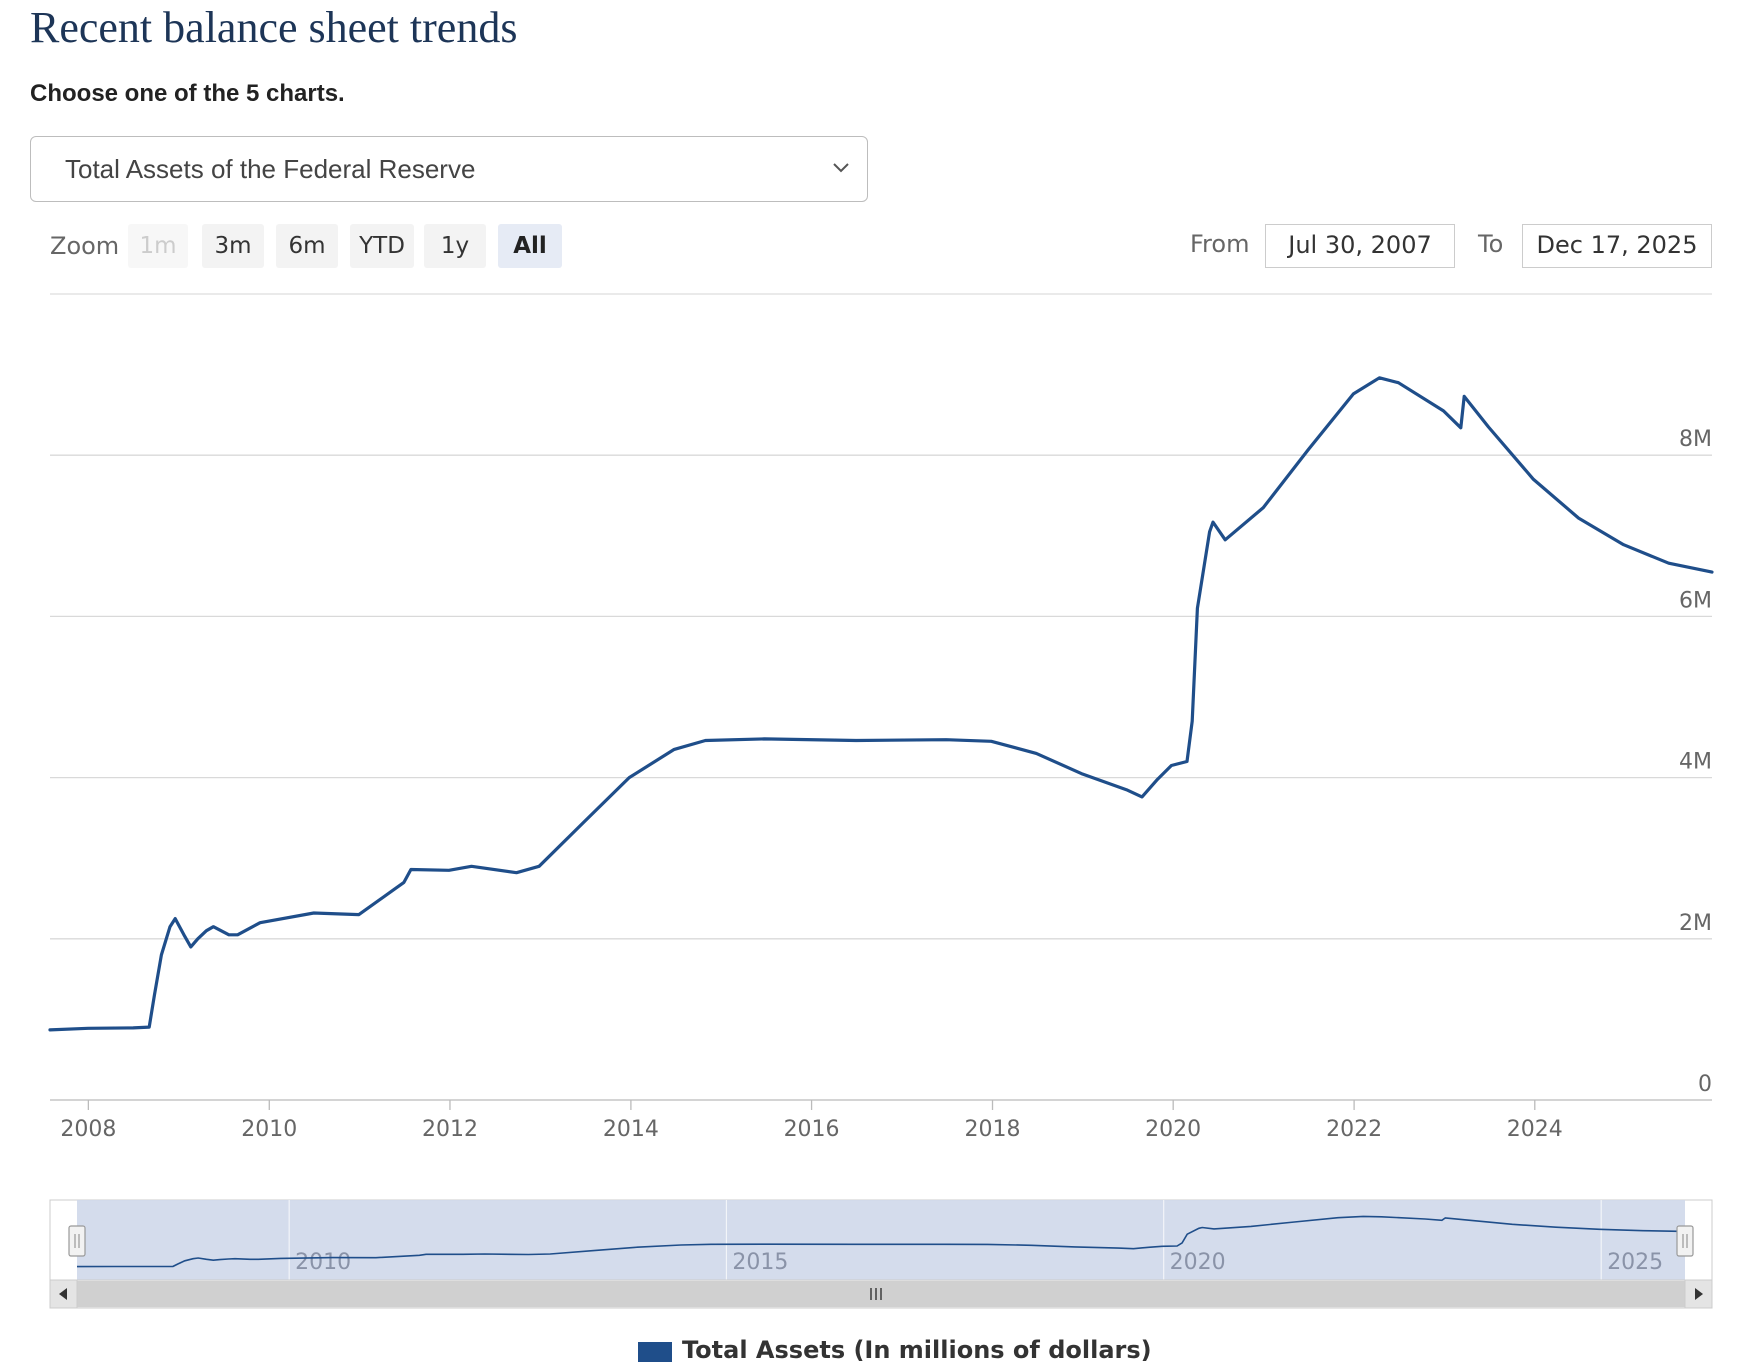 The image size is (1746, 1370). Describe the element at coordinates (760, 1262) in the screenshot. I see `navigator-tick-label: 2015` at that location.